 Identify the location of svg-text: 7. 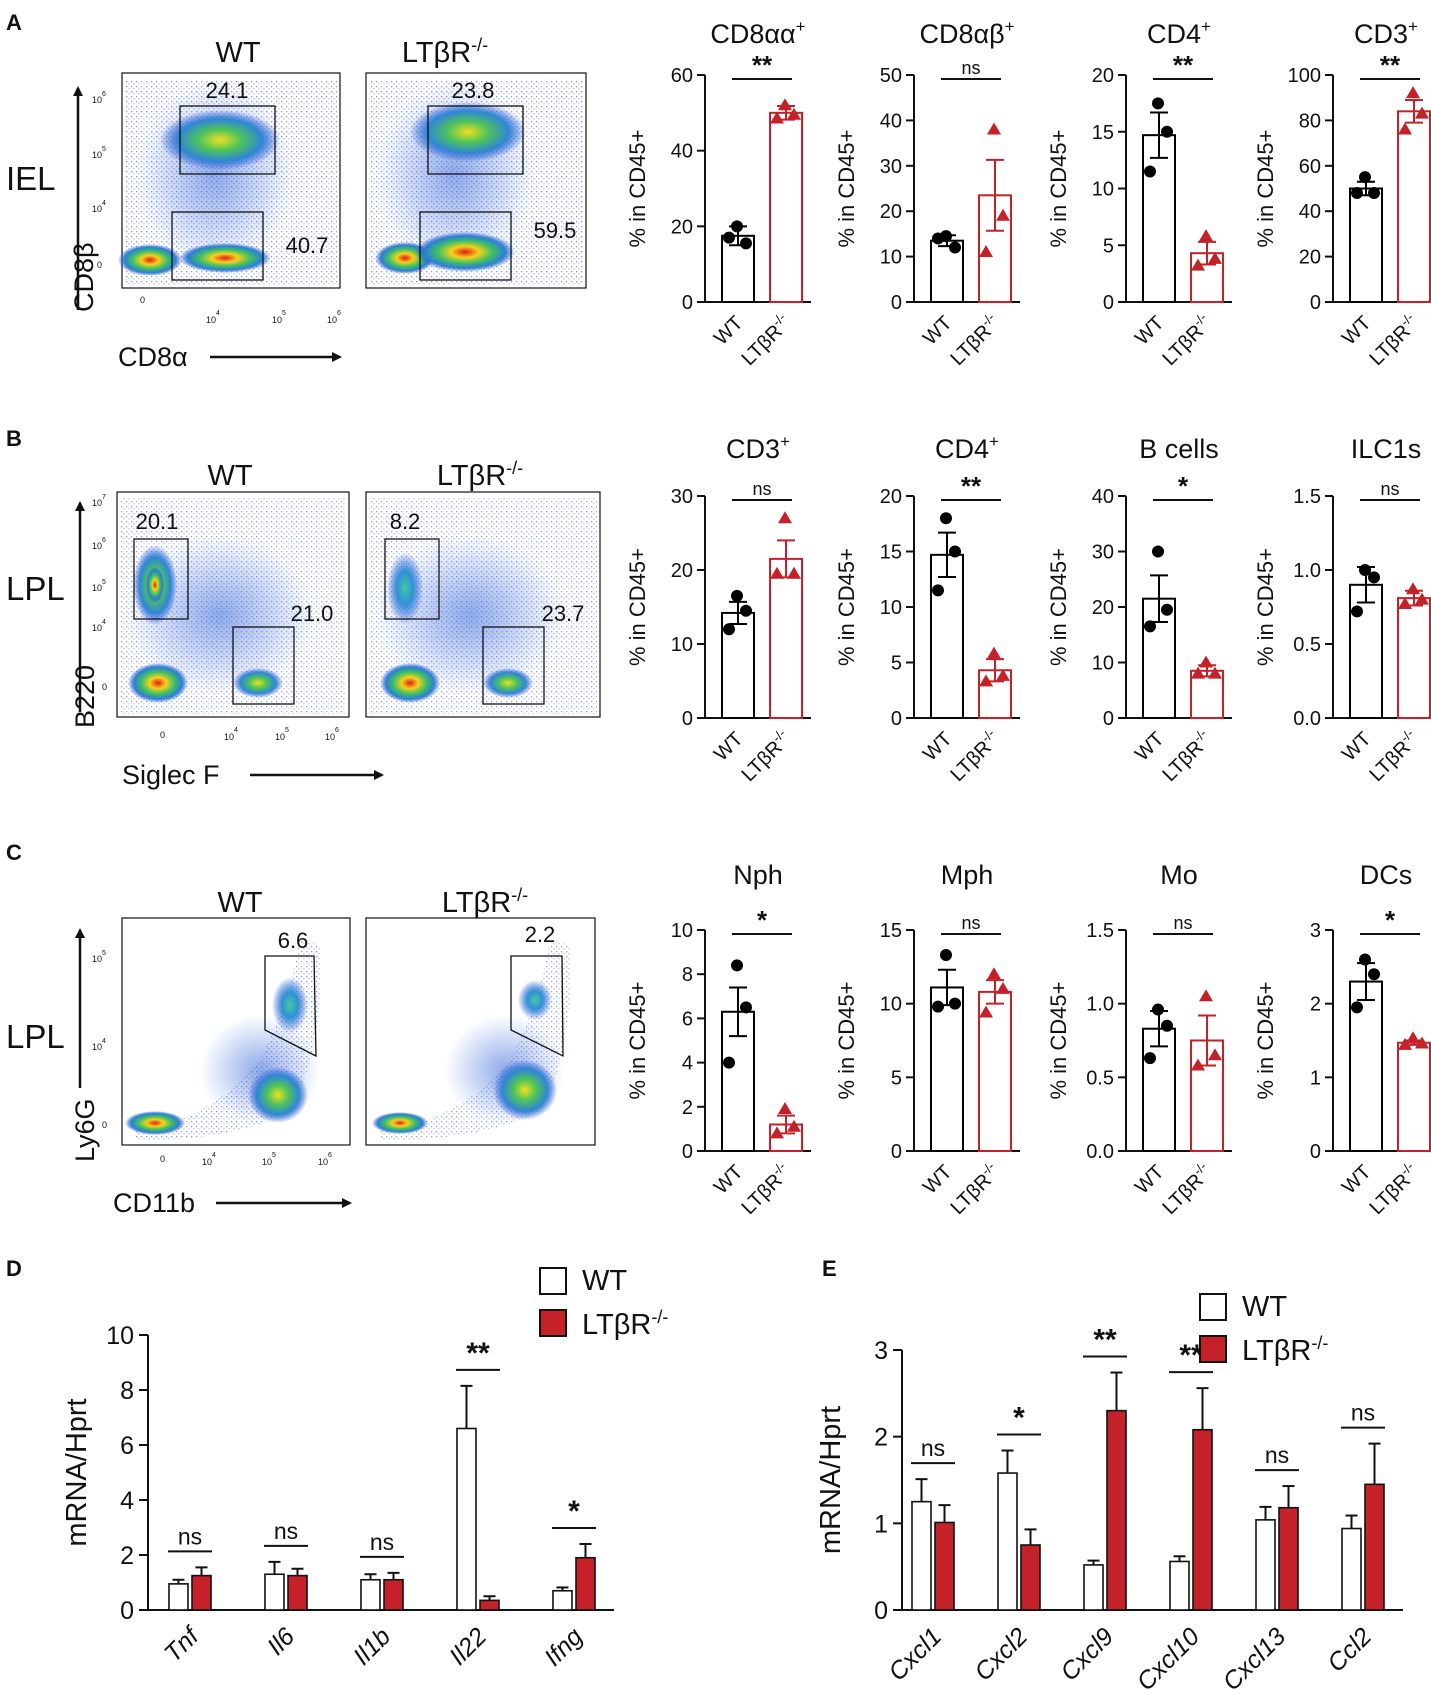
(104, 497).